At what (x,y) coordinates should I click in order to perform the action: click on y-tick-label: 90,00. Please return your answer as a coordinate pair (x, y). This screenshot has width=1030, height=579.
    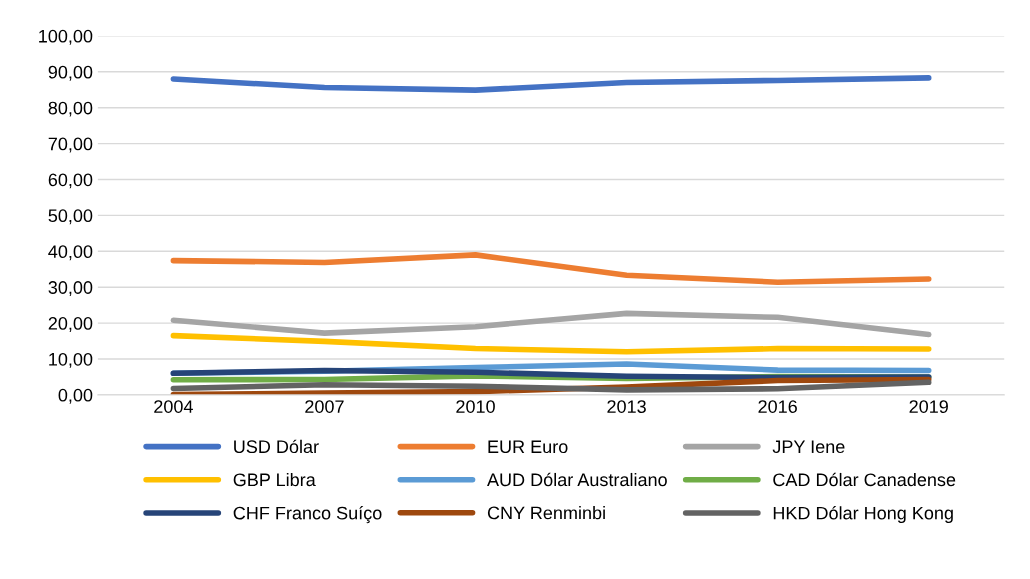
    Looking at the image, I should click on (70, 73).